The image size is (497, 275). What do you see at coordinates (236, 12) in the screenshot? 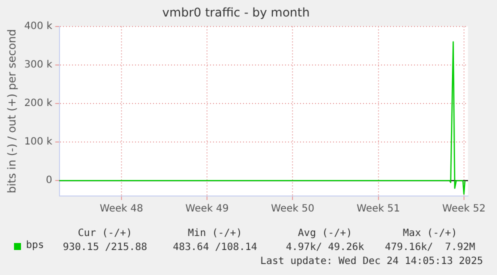
I see `chart-title: vmbr0 traffic - by month` at bounding box center [236, 12].